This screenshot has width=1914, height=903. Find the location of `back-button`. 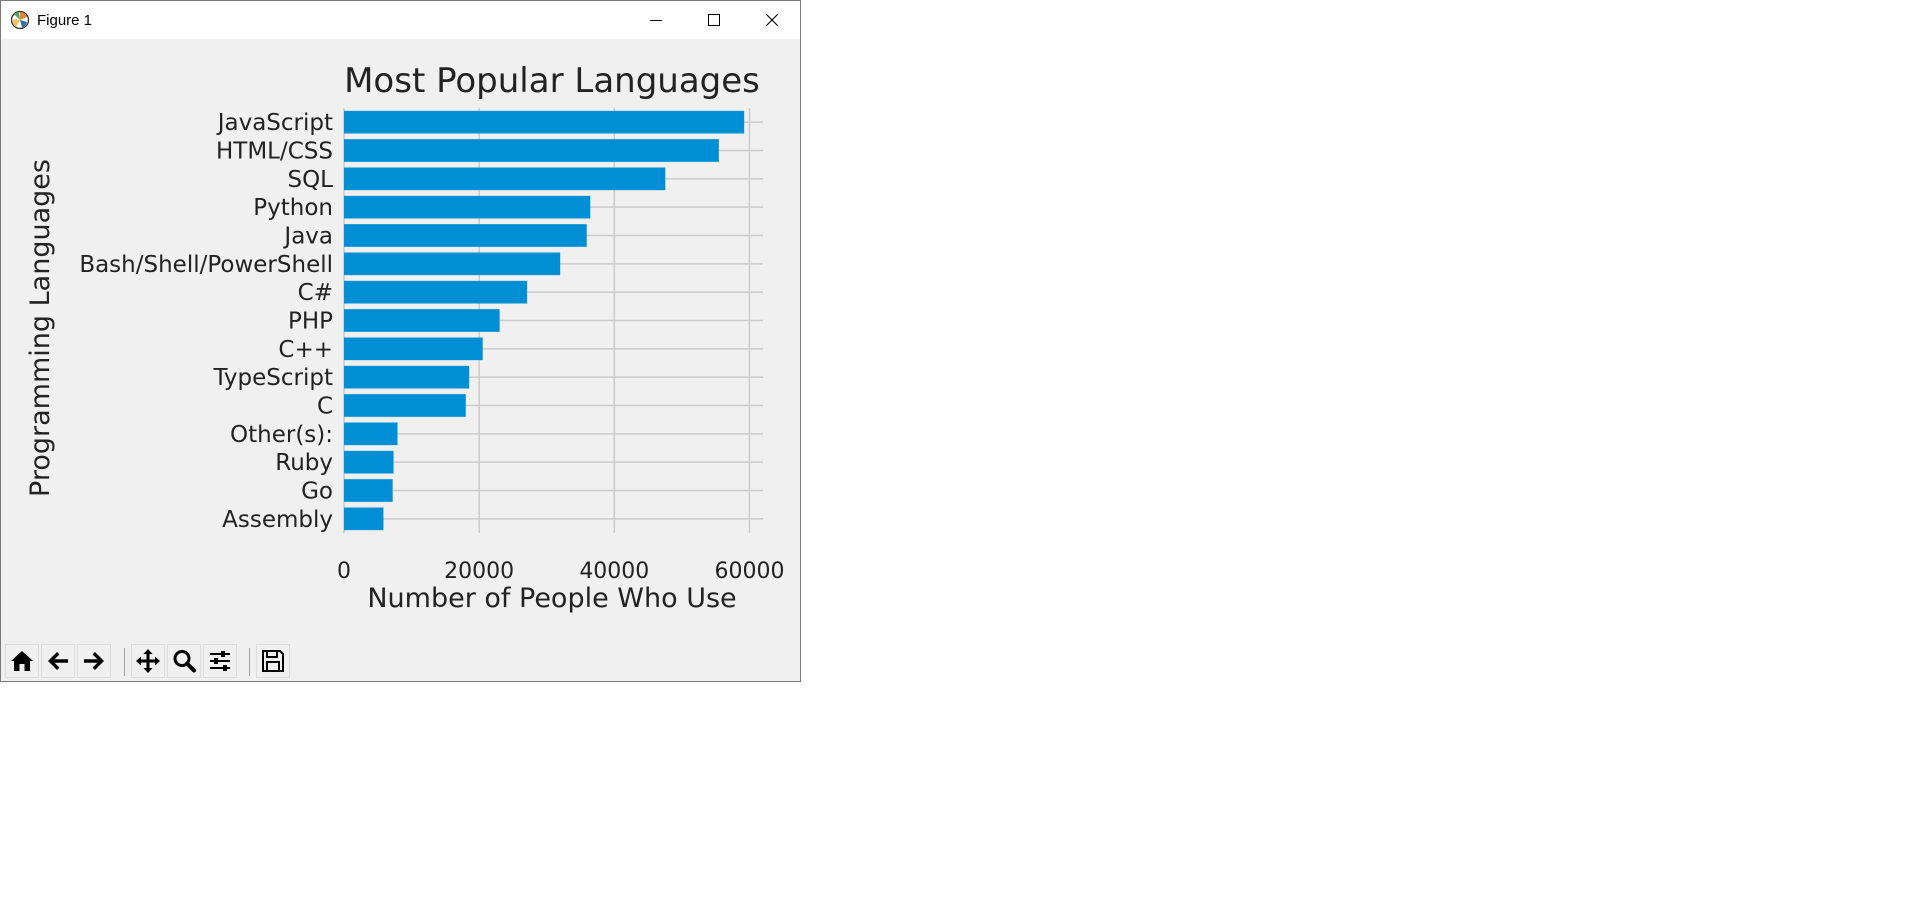

back-button is located at coordinates (58, 661).